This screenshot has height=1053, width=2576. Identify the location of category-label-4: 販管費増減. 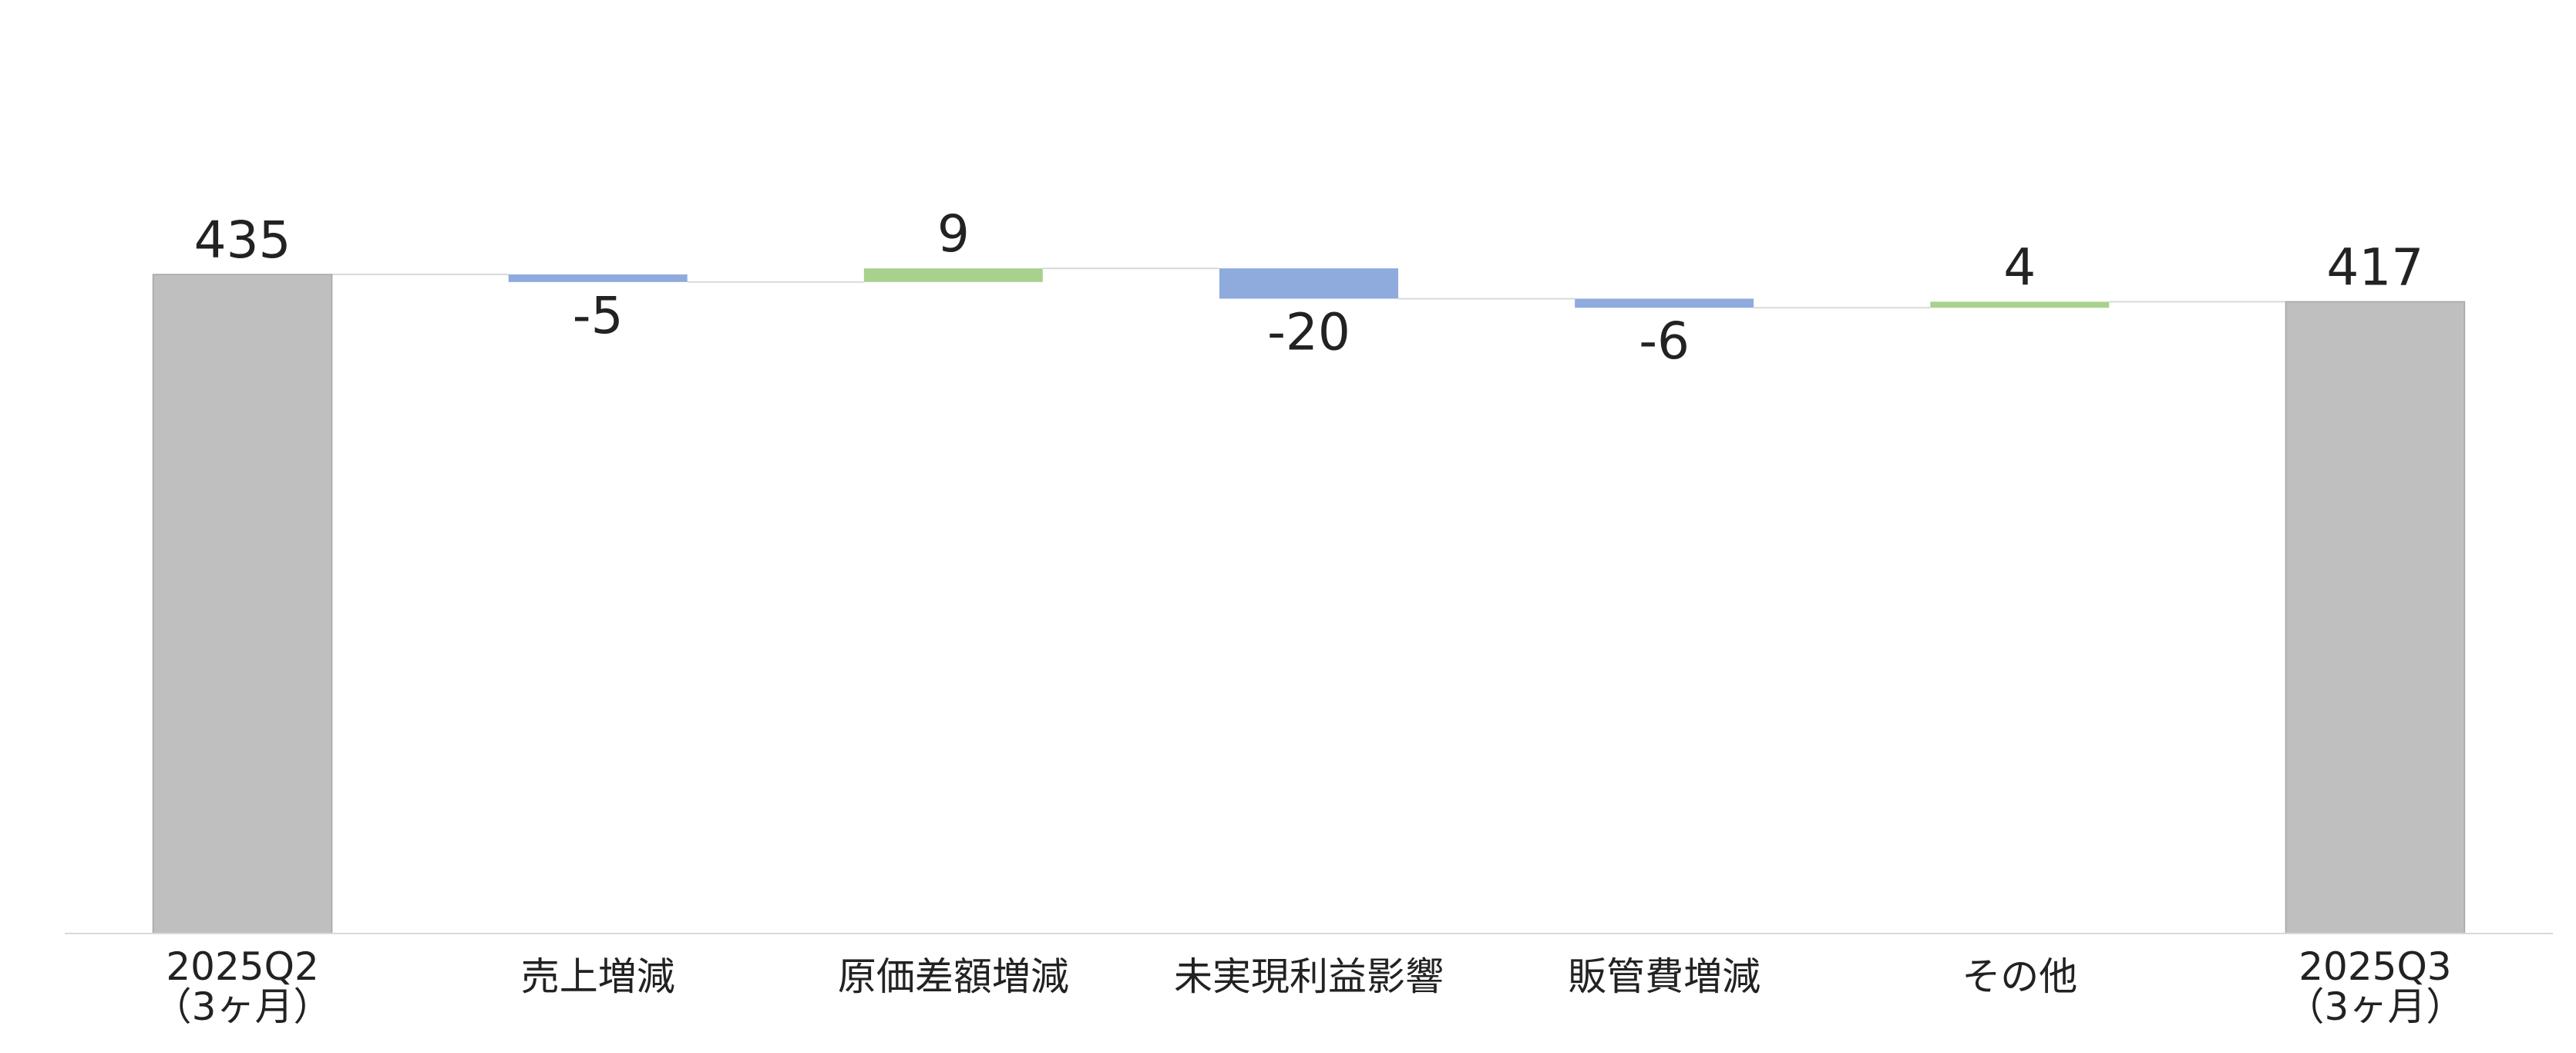
(1664, 977).